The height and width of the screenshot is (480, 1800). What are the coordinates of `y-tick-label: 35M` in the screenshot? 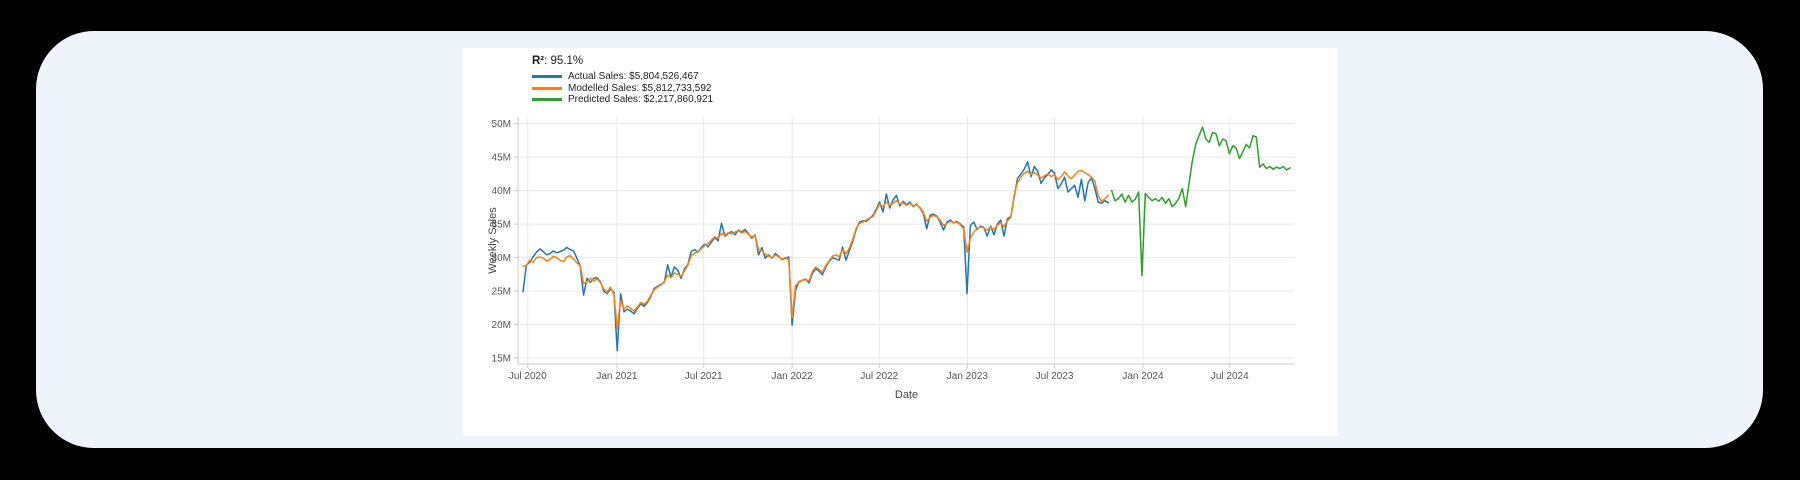 It's located at (501, 225).